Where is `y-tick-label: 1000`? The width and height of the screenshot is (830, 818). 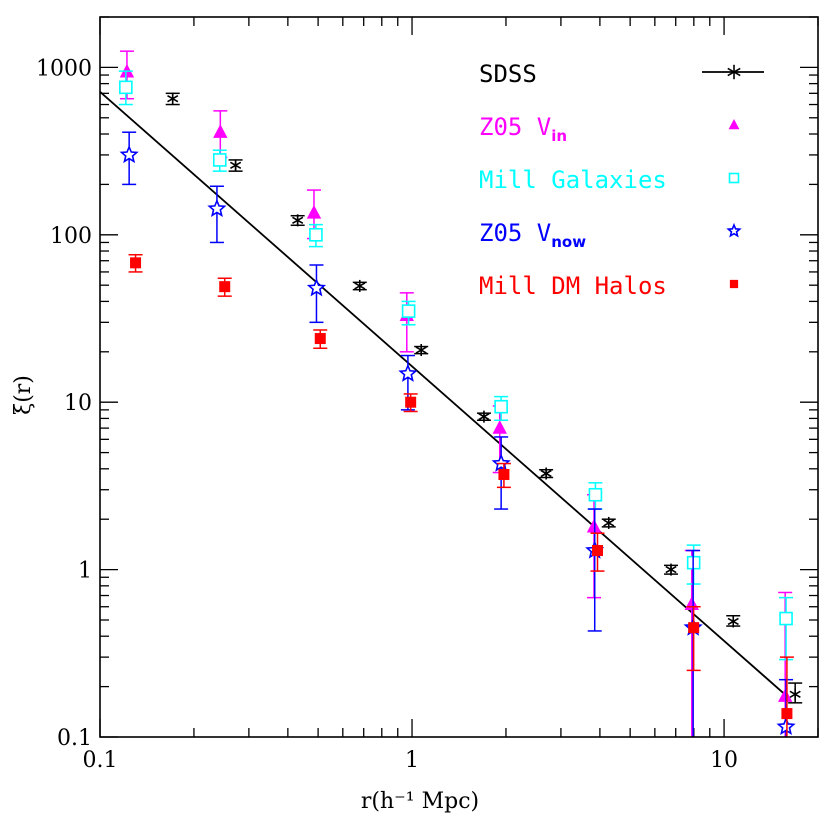
y-tick-label: 1000 is located at coordinates (64, 68).